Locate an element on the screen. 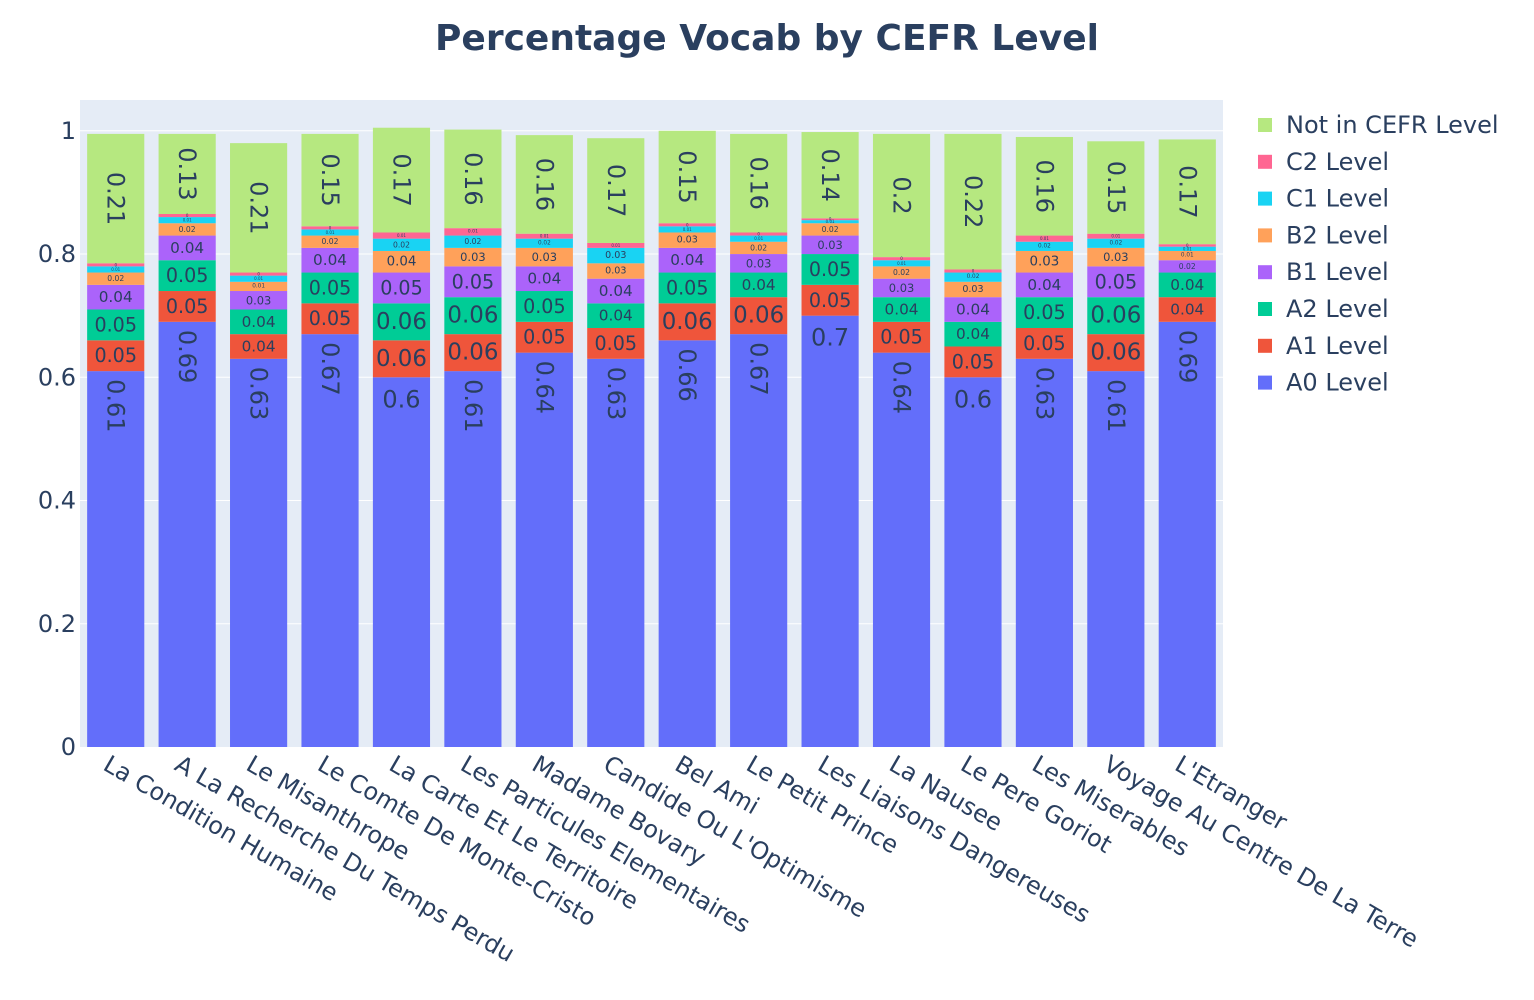 The image size is (1534, 1000). legend-item: B2 Level is located at coordinates (1323, 235).